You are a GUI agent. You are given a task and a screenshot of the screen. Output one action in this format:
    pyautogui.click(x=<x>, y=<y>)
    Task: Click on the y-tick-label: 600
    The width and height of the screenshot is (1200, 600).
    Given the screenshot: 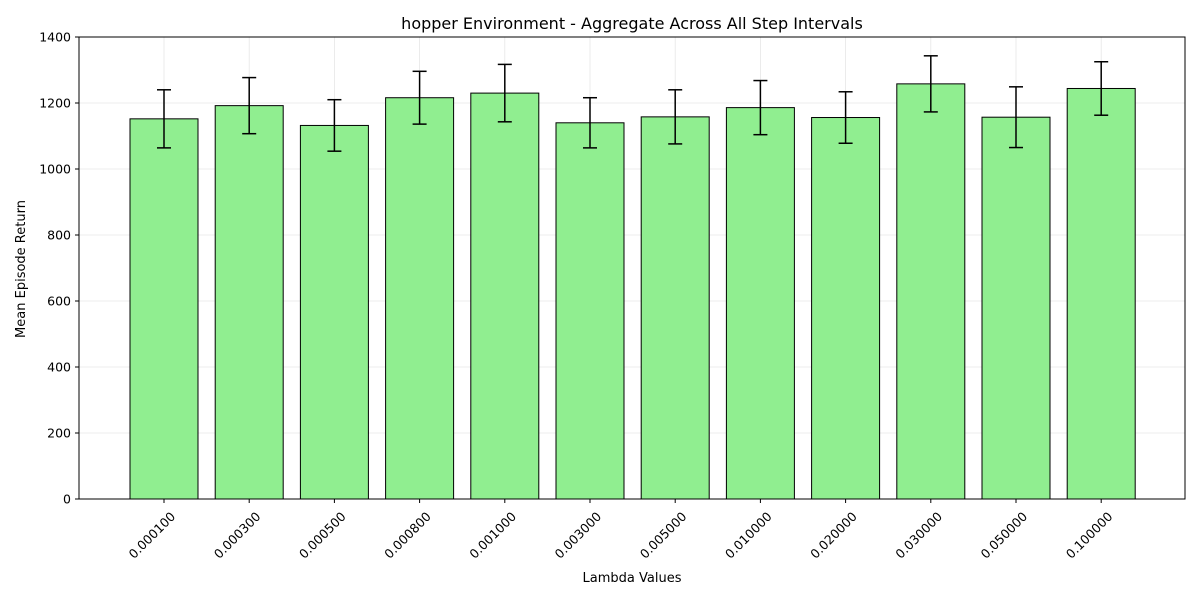 What is the action you would take?
    pyautogui.click(x=59, y=301)
    